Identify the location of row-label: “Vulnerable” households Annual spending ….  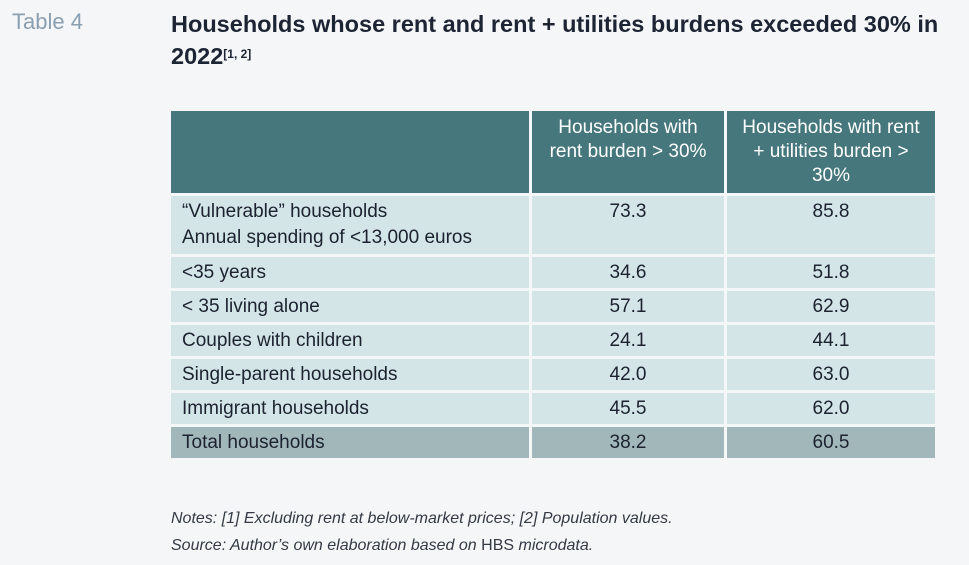
(350, 225).